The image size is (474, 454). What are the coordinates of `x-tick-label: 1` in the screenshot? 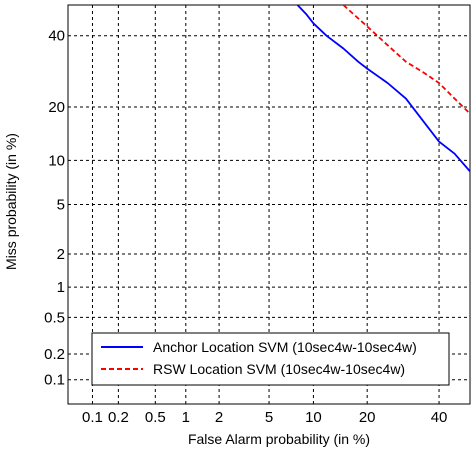 It's located at (186, 417).